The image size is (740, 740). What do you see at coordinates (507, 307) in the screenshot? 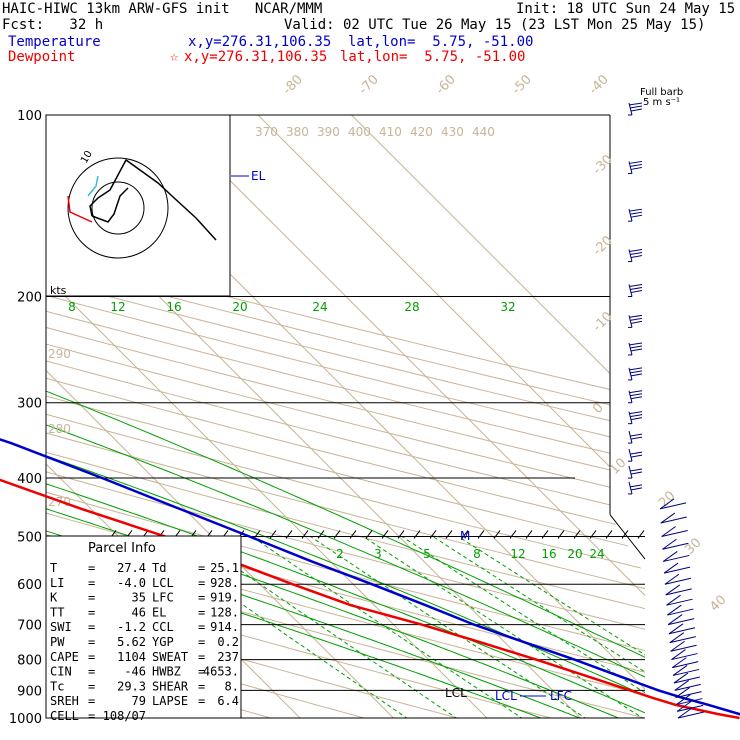
I see `moist-adiabat-label: 32` at bounding box center [507, 307].